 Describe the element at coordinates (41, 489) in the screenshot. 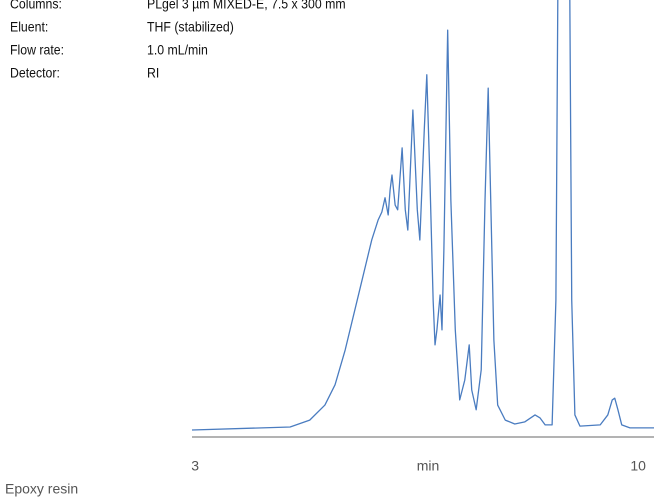

I see `caption: Epoxy resin` at that location.